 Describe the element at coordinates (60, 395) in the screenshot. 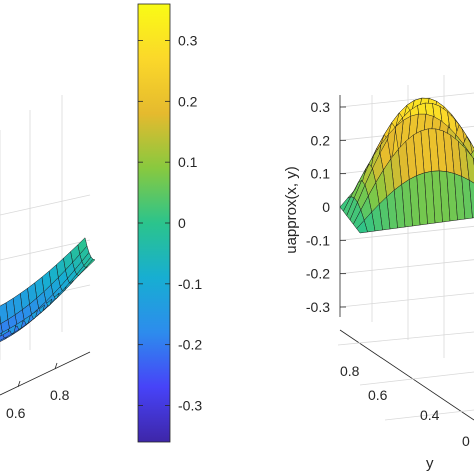

I see `left-x-tick-label: 0.8` at that location.